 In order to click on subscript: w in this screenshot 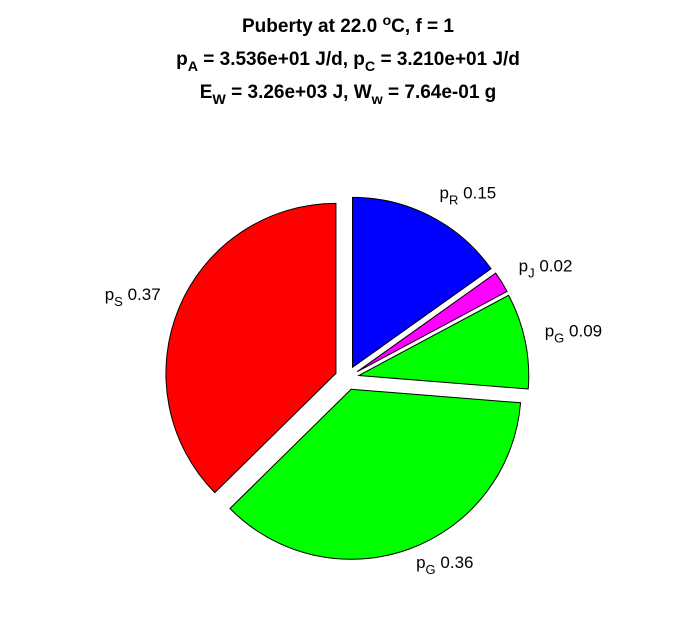, I will do `click(377, 100)`.